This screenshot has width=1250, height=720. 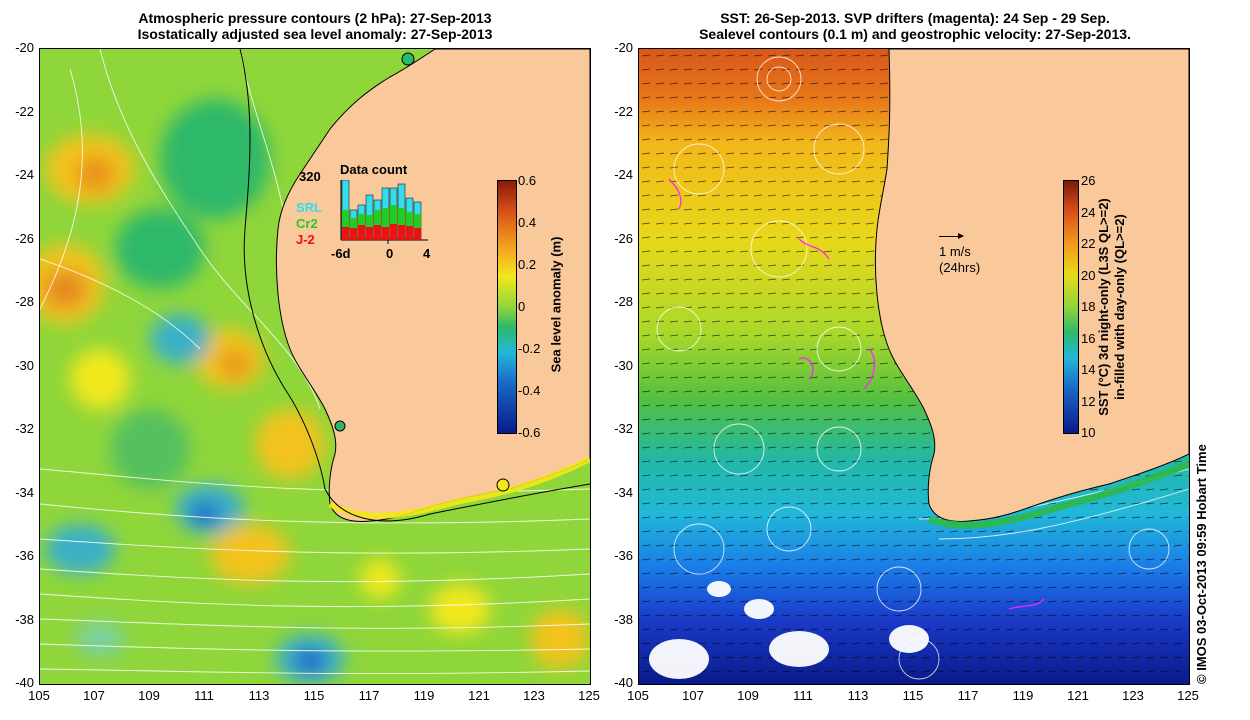 What do you see at coordinates (623, 238) in the screenshot?
I see `right-y-tick: -26` at bounding box center [623, 238].